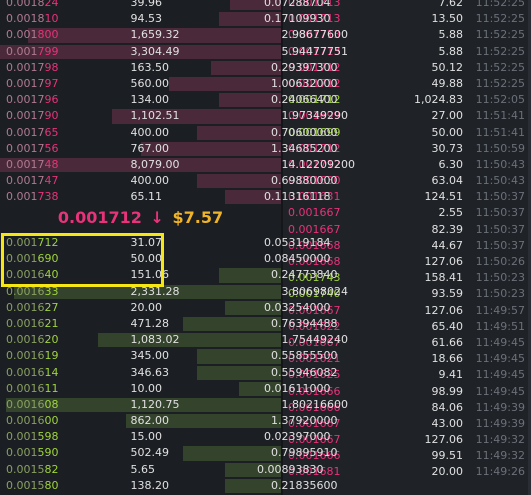 The height and width of the screenshot is (495, 531). Describe the element at coordinates (168, 133) in the screenshot. I see `ask-row: 0.001765 400.00 0.70600000` at that location.